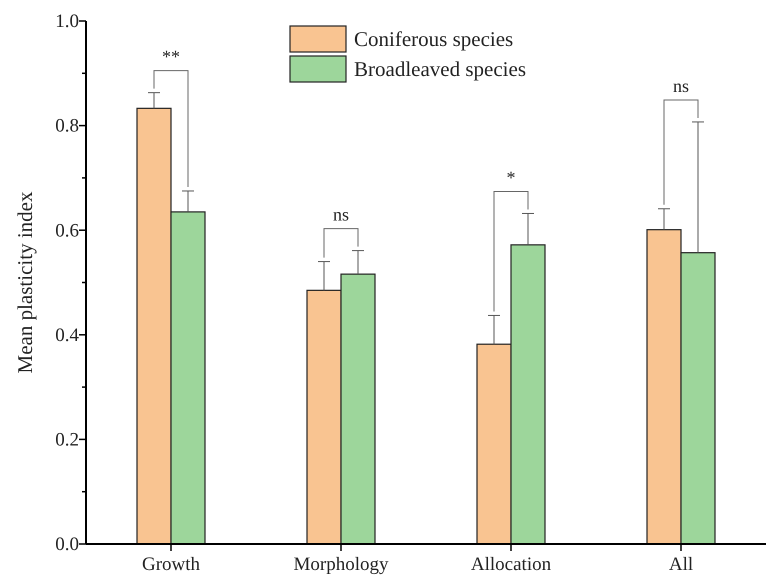 Image resolution: width=766 pixels, height=586 pixels. I want to click on x-tick-label: Morphology, so click(341, 564).